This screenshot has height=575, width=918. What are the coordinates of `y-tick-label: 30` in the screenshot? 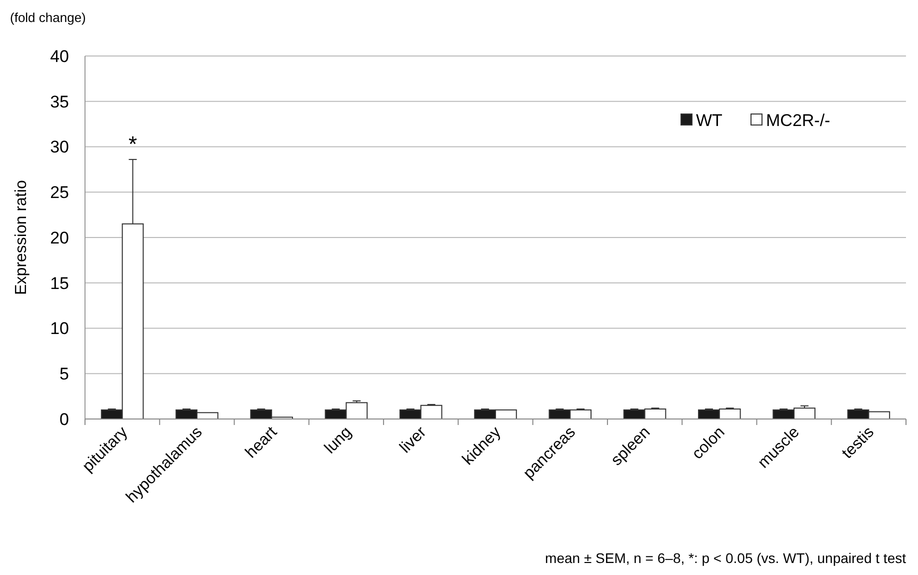 It's located at (59, 147).